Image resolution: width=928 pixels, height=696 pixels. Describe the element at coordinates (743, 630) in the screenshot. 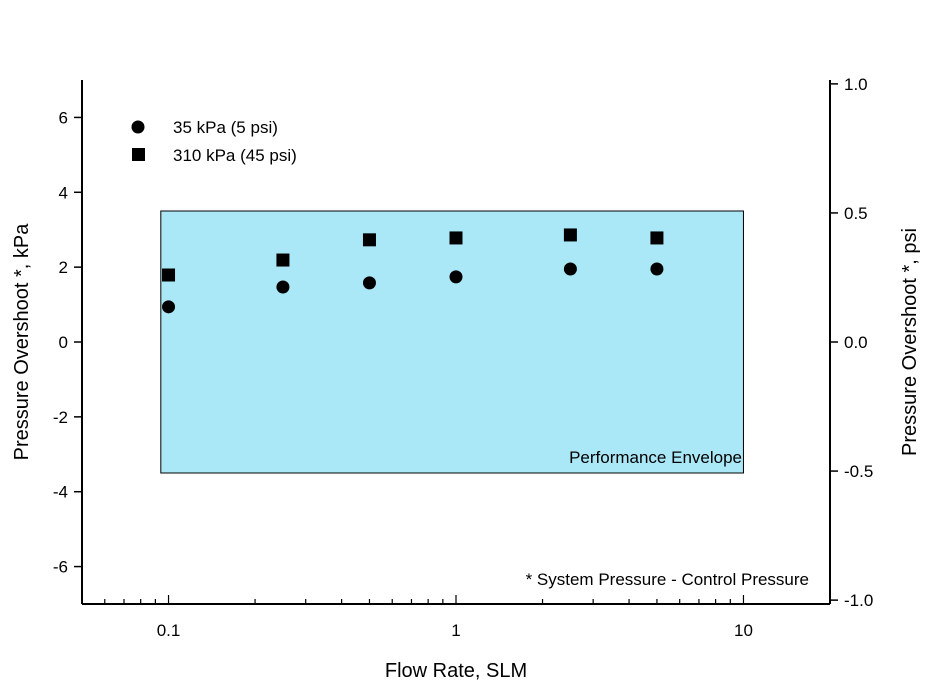

I see `x-tick-label: 10` at that location.